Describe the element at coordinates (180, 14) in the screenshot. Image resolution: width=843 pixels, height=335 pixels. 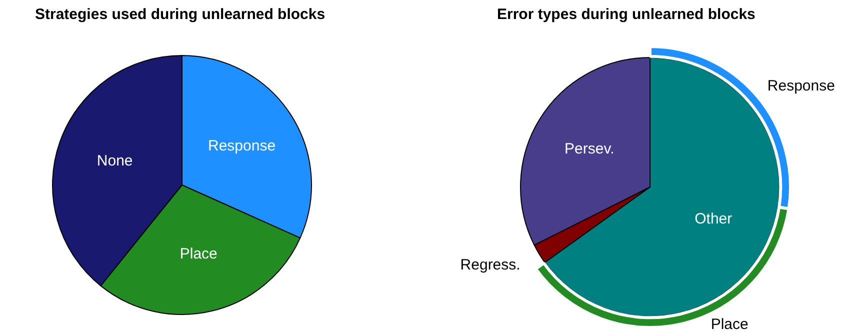
I see `chart-title: Strategies used during unlearned blocks` at that location.